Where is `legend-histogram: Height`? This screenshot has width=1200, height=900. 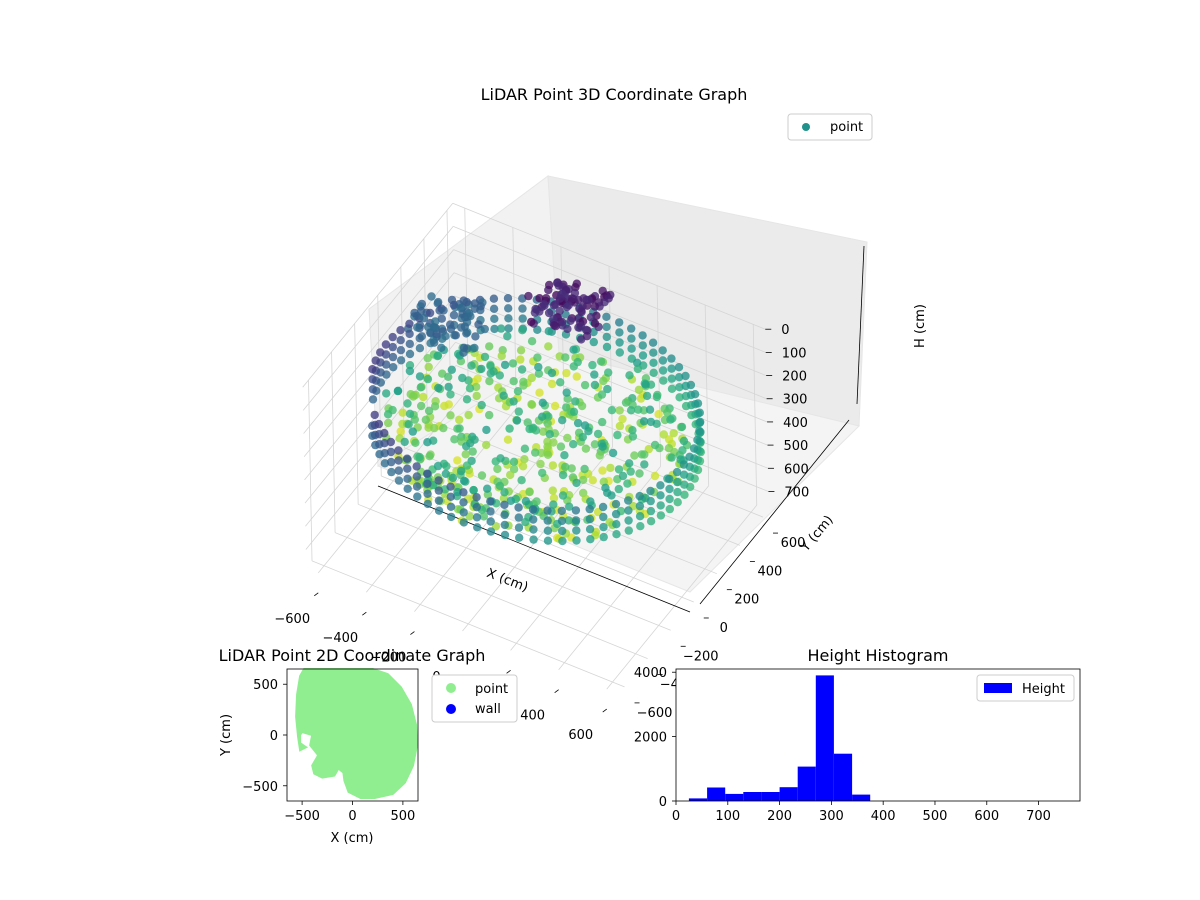
legend-histogram: Height is located at coordinates (1025, 688).